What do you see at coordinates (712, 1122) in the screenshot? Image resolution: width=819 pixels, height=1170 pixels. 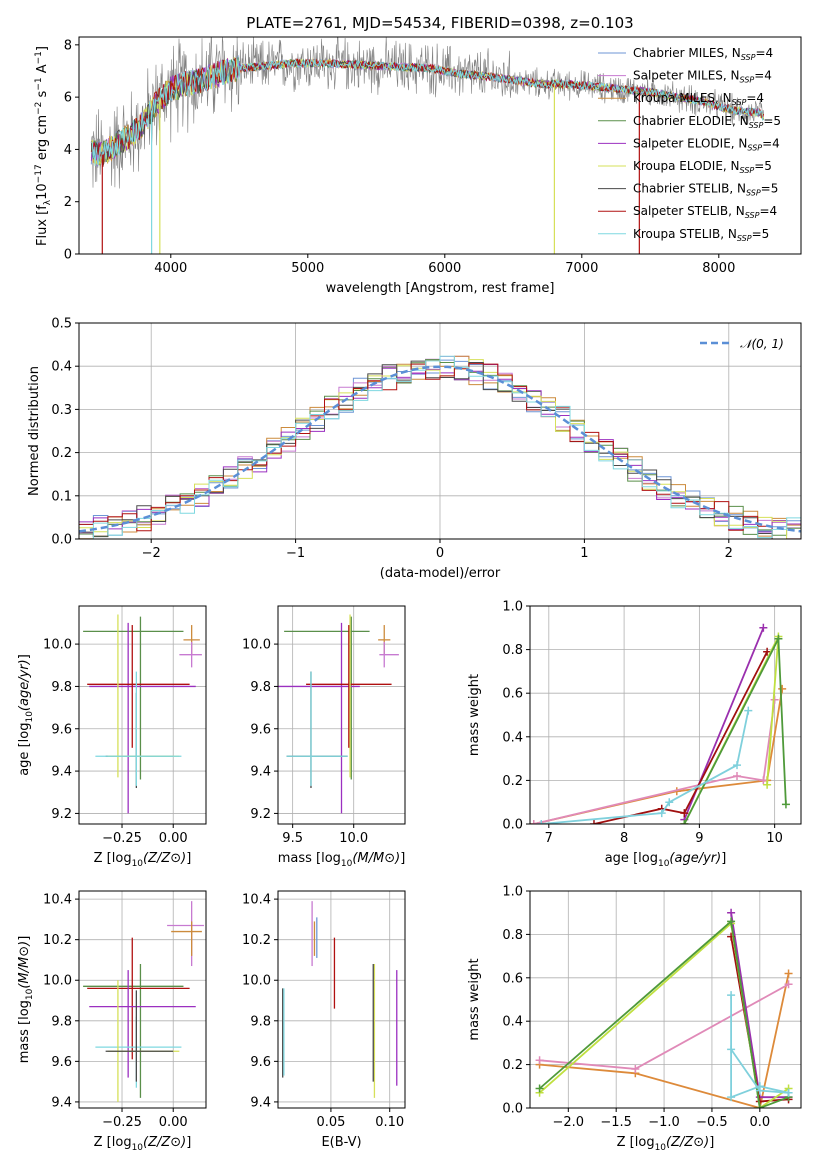 I see `x-tick-label: −0.5` at bounding box center [712, 1122].